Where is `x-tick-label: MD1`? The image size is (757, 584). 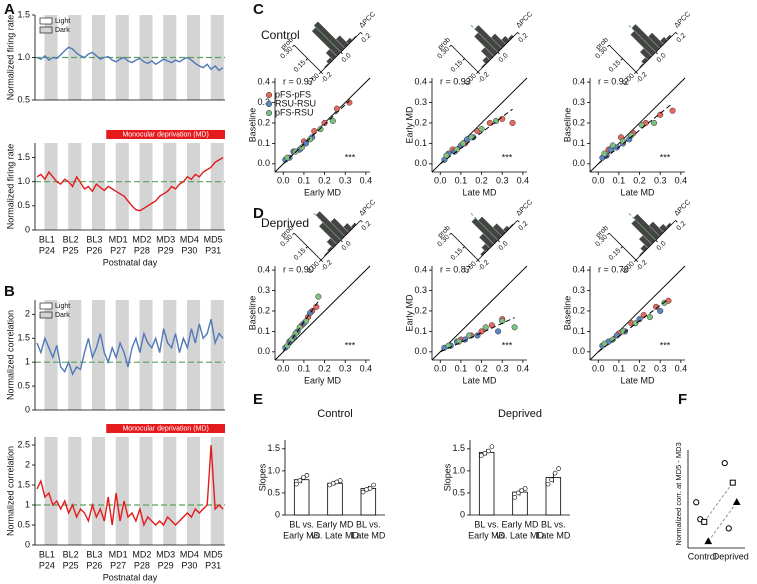 x-tick-label: MD1 is located at coordinates (118, 554).